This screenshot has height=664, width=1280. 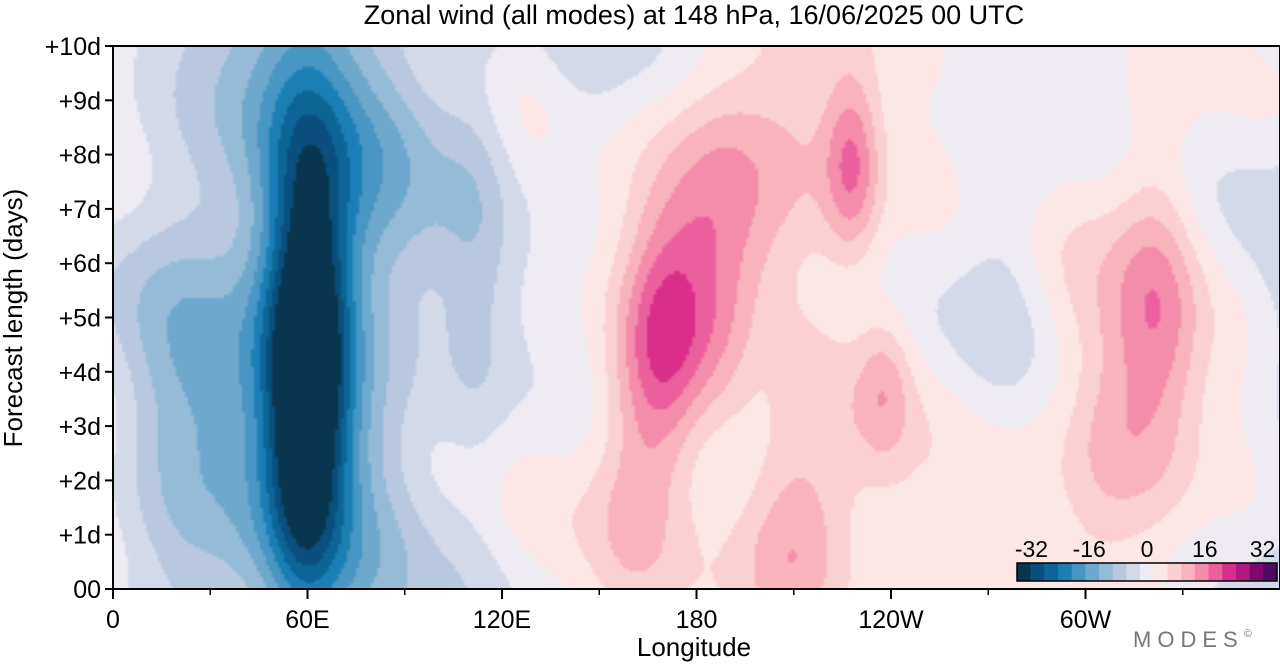 I want to click on y-tick-label-8: +8d, so click(x=80, y=156).